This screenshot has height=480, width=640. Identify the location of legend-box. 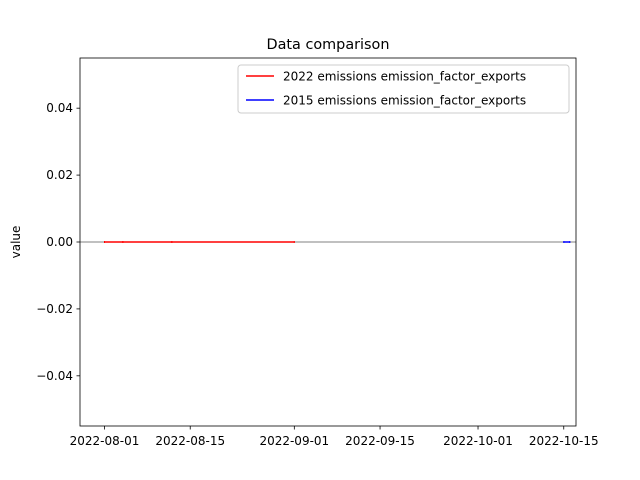
(403, 89).